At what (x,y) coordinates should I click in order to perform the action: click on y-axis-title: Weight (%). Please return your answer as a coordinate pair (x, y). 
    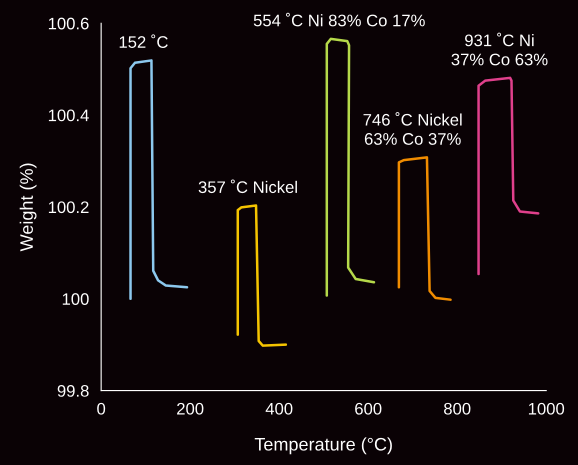
    Looking at the image, I should click on (28, 208).